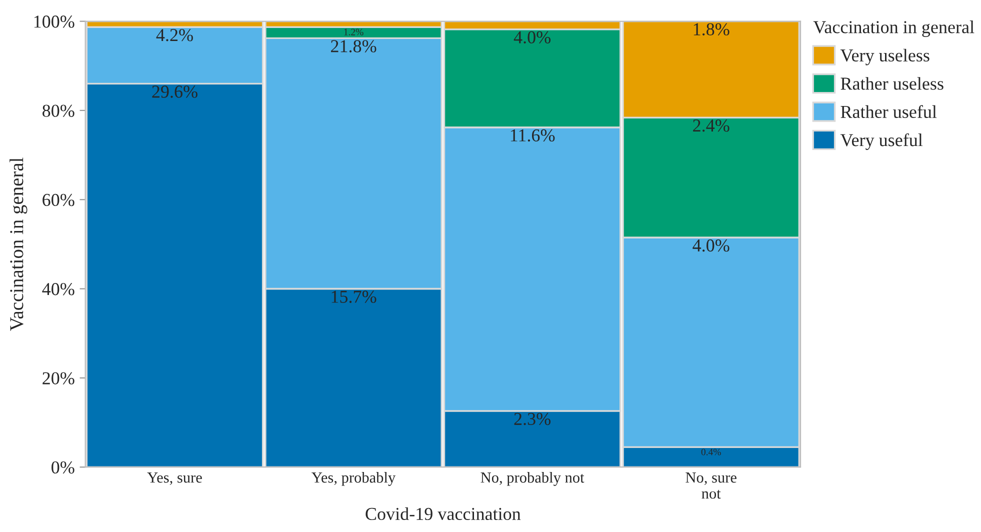 The width and height of the screenshot is (981, 532). What do you see at coordinates (354, 296) in the screenshot?
I see `annotation: 15.7%` at bounding box center [354, 296].